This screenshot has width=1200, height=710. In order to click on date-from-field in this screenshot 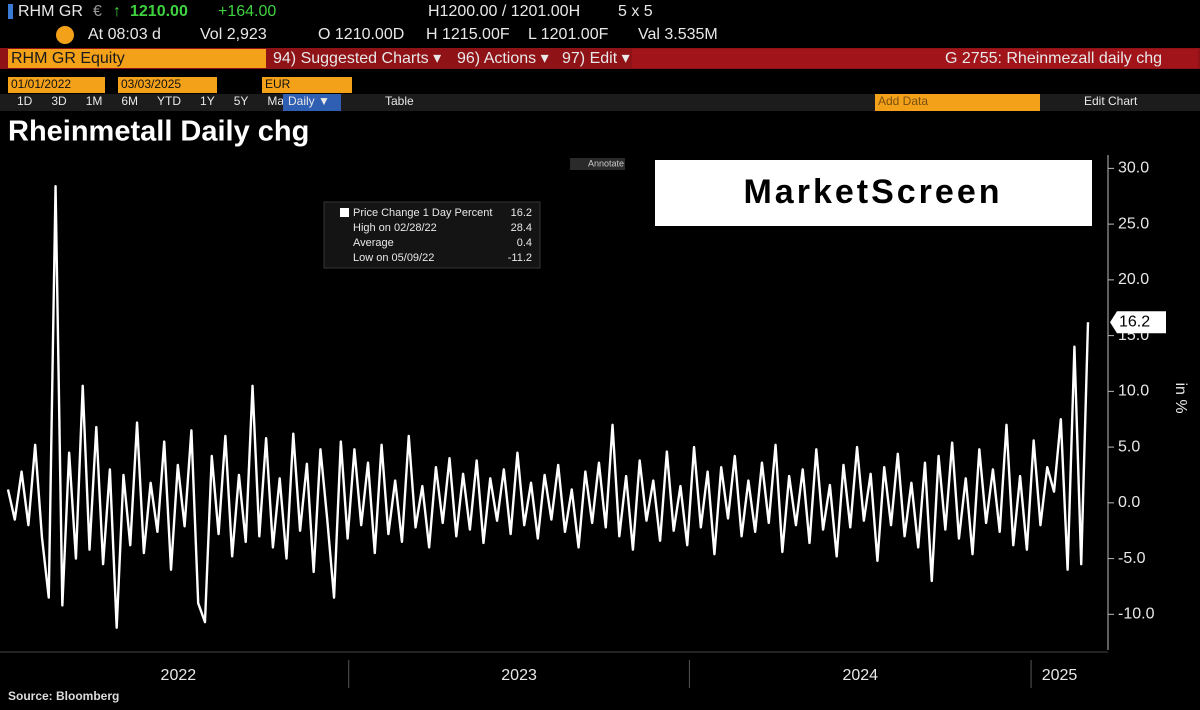, I will do `click(56, 85)`.